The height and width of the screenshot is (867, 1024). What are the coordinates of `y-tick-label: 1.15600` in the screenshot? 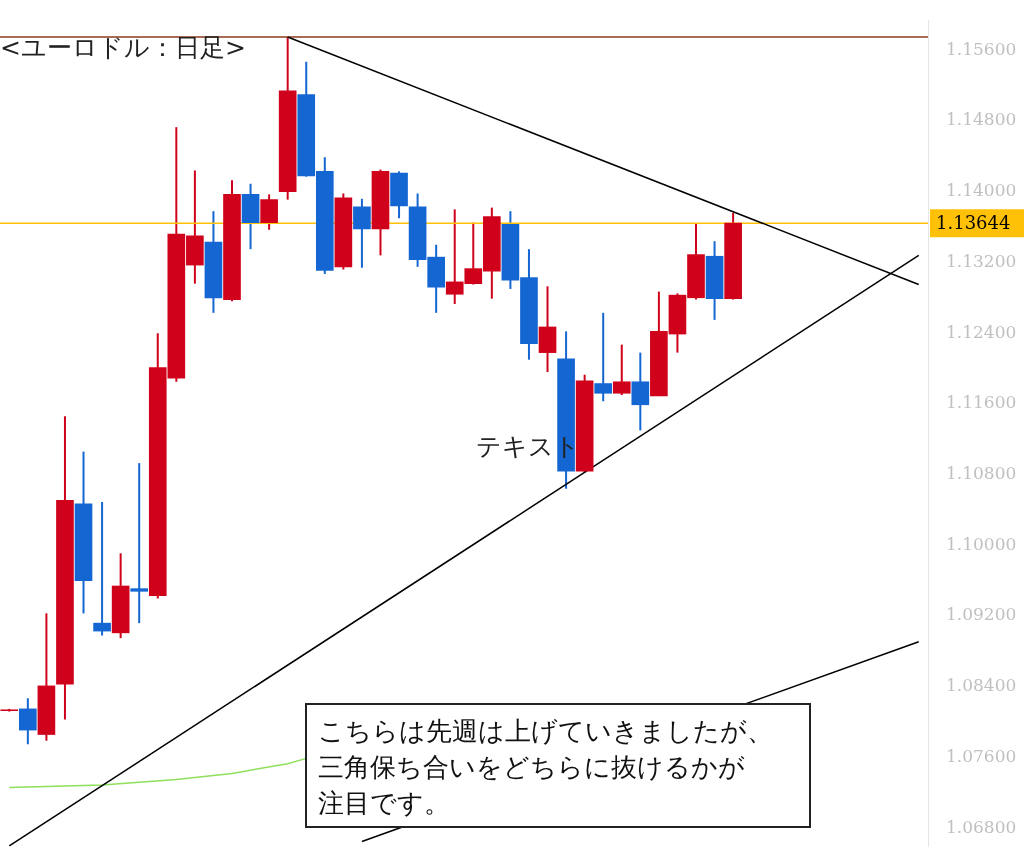 It's located at (981, 48).